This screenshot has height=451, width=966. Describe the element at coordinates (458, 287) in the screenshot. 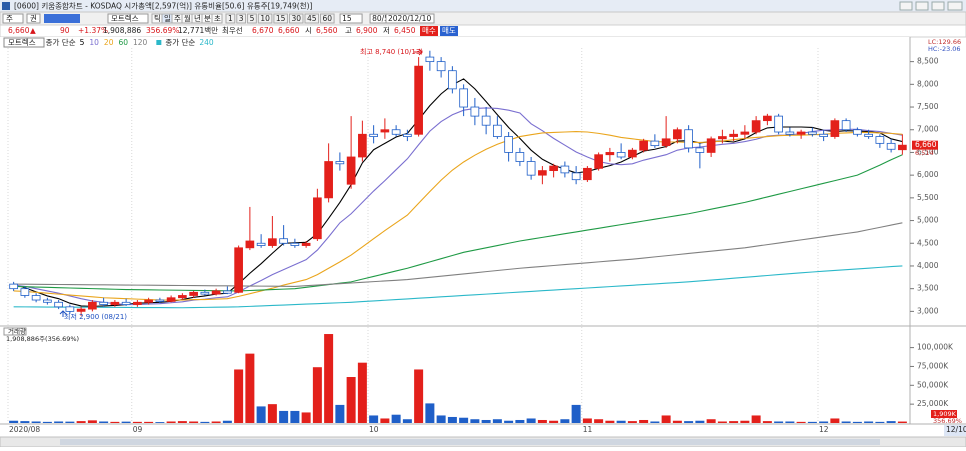

I see `moving-average` at that location.